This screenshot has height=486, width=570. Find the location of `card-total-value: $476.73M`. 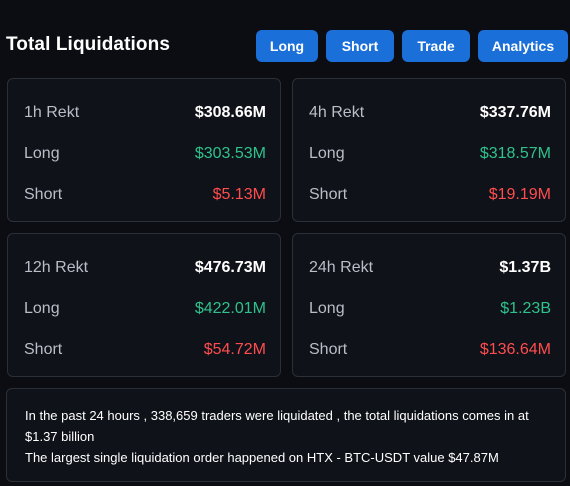

card-total-value: $476.73M is located at coordinates (230, 267).